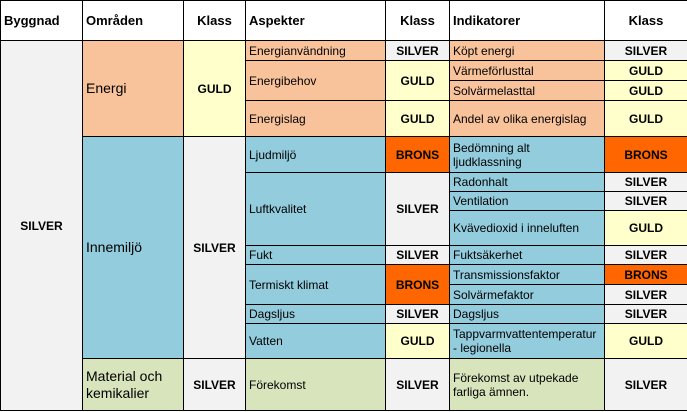 The image size is (687, 412). I want to click on aspect-name: Energianvändning, so click(315, 50).